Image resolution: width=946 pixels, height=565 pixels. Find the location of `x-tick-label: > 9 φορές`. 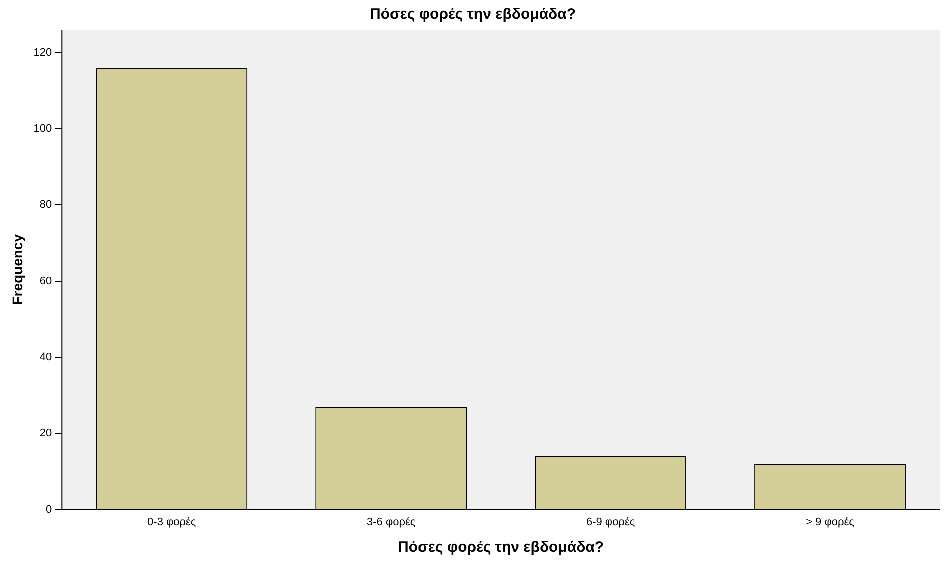

x-tick-label: > 9 φορές is located at coordinates (830, 522).